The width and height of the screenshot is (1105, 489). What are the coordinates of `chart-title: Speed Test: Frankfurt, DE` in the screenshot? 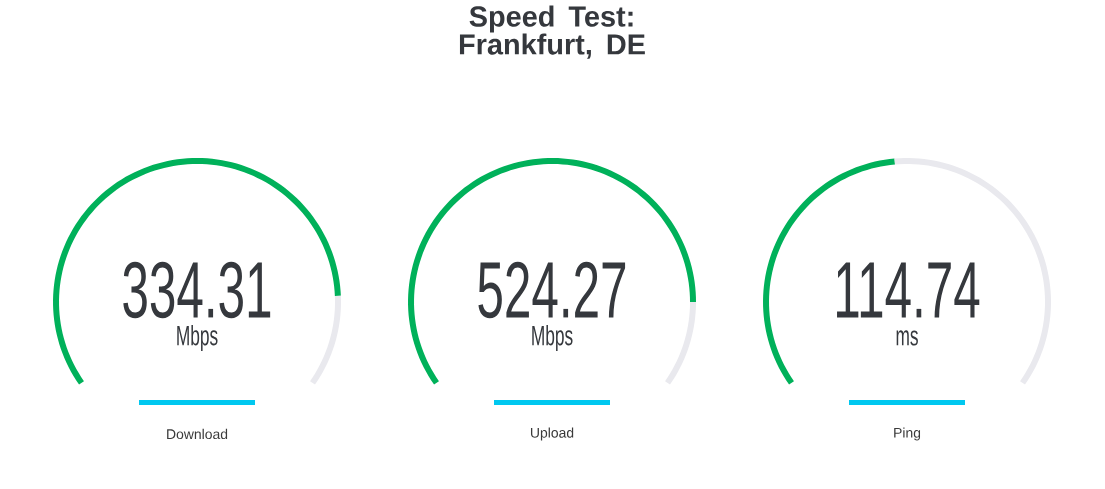 It's located at (552, 32).